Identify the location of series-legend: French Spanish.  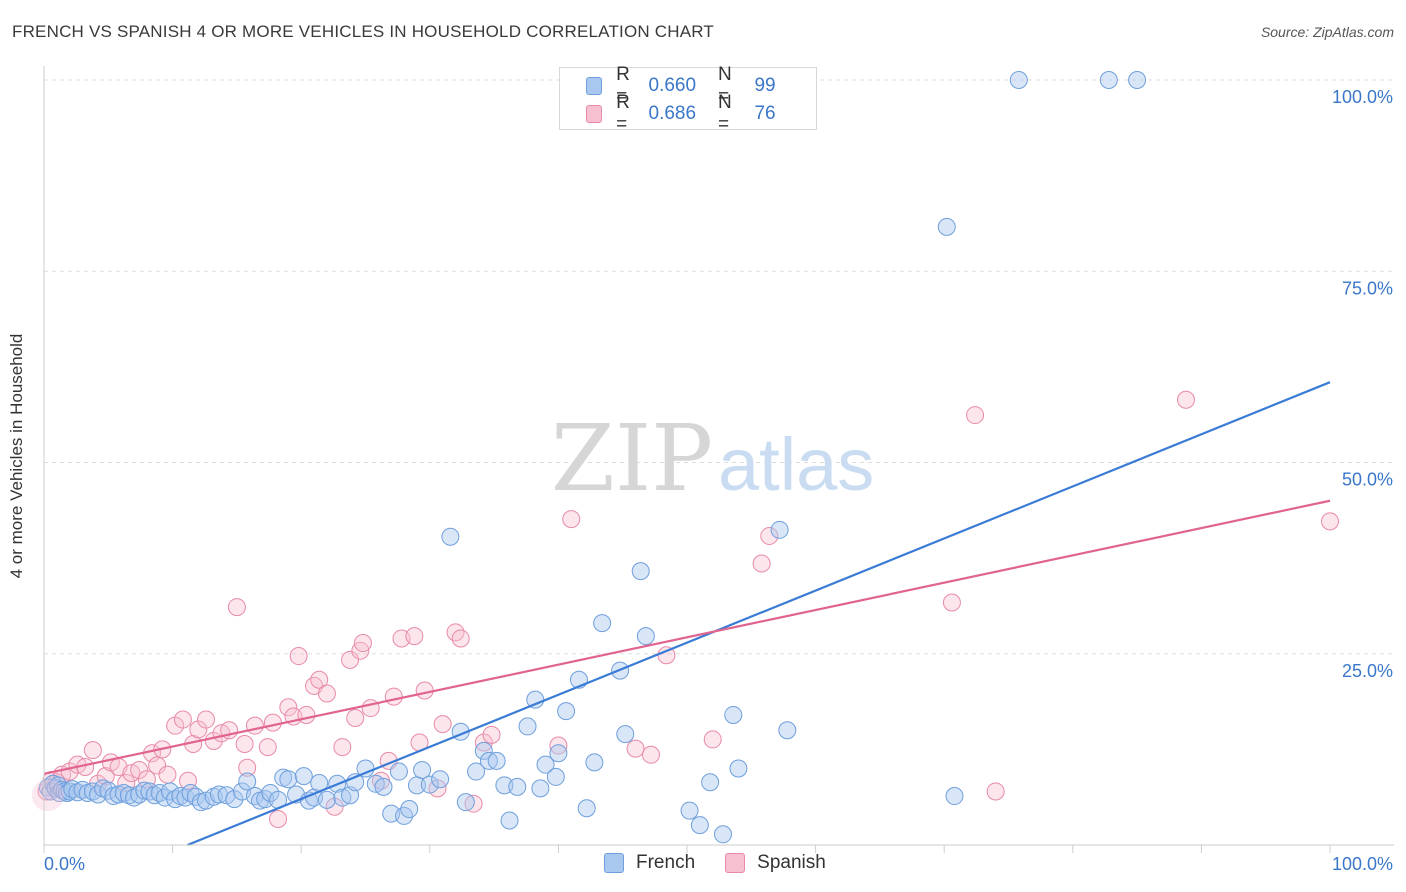
(730, 863).